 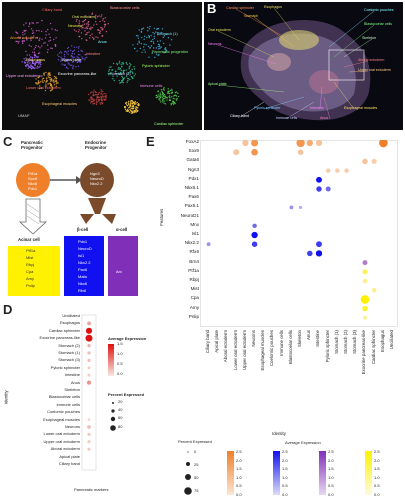 I want to click on d-identity-label: Intestine, so click(x=72, y=375).